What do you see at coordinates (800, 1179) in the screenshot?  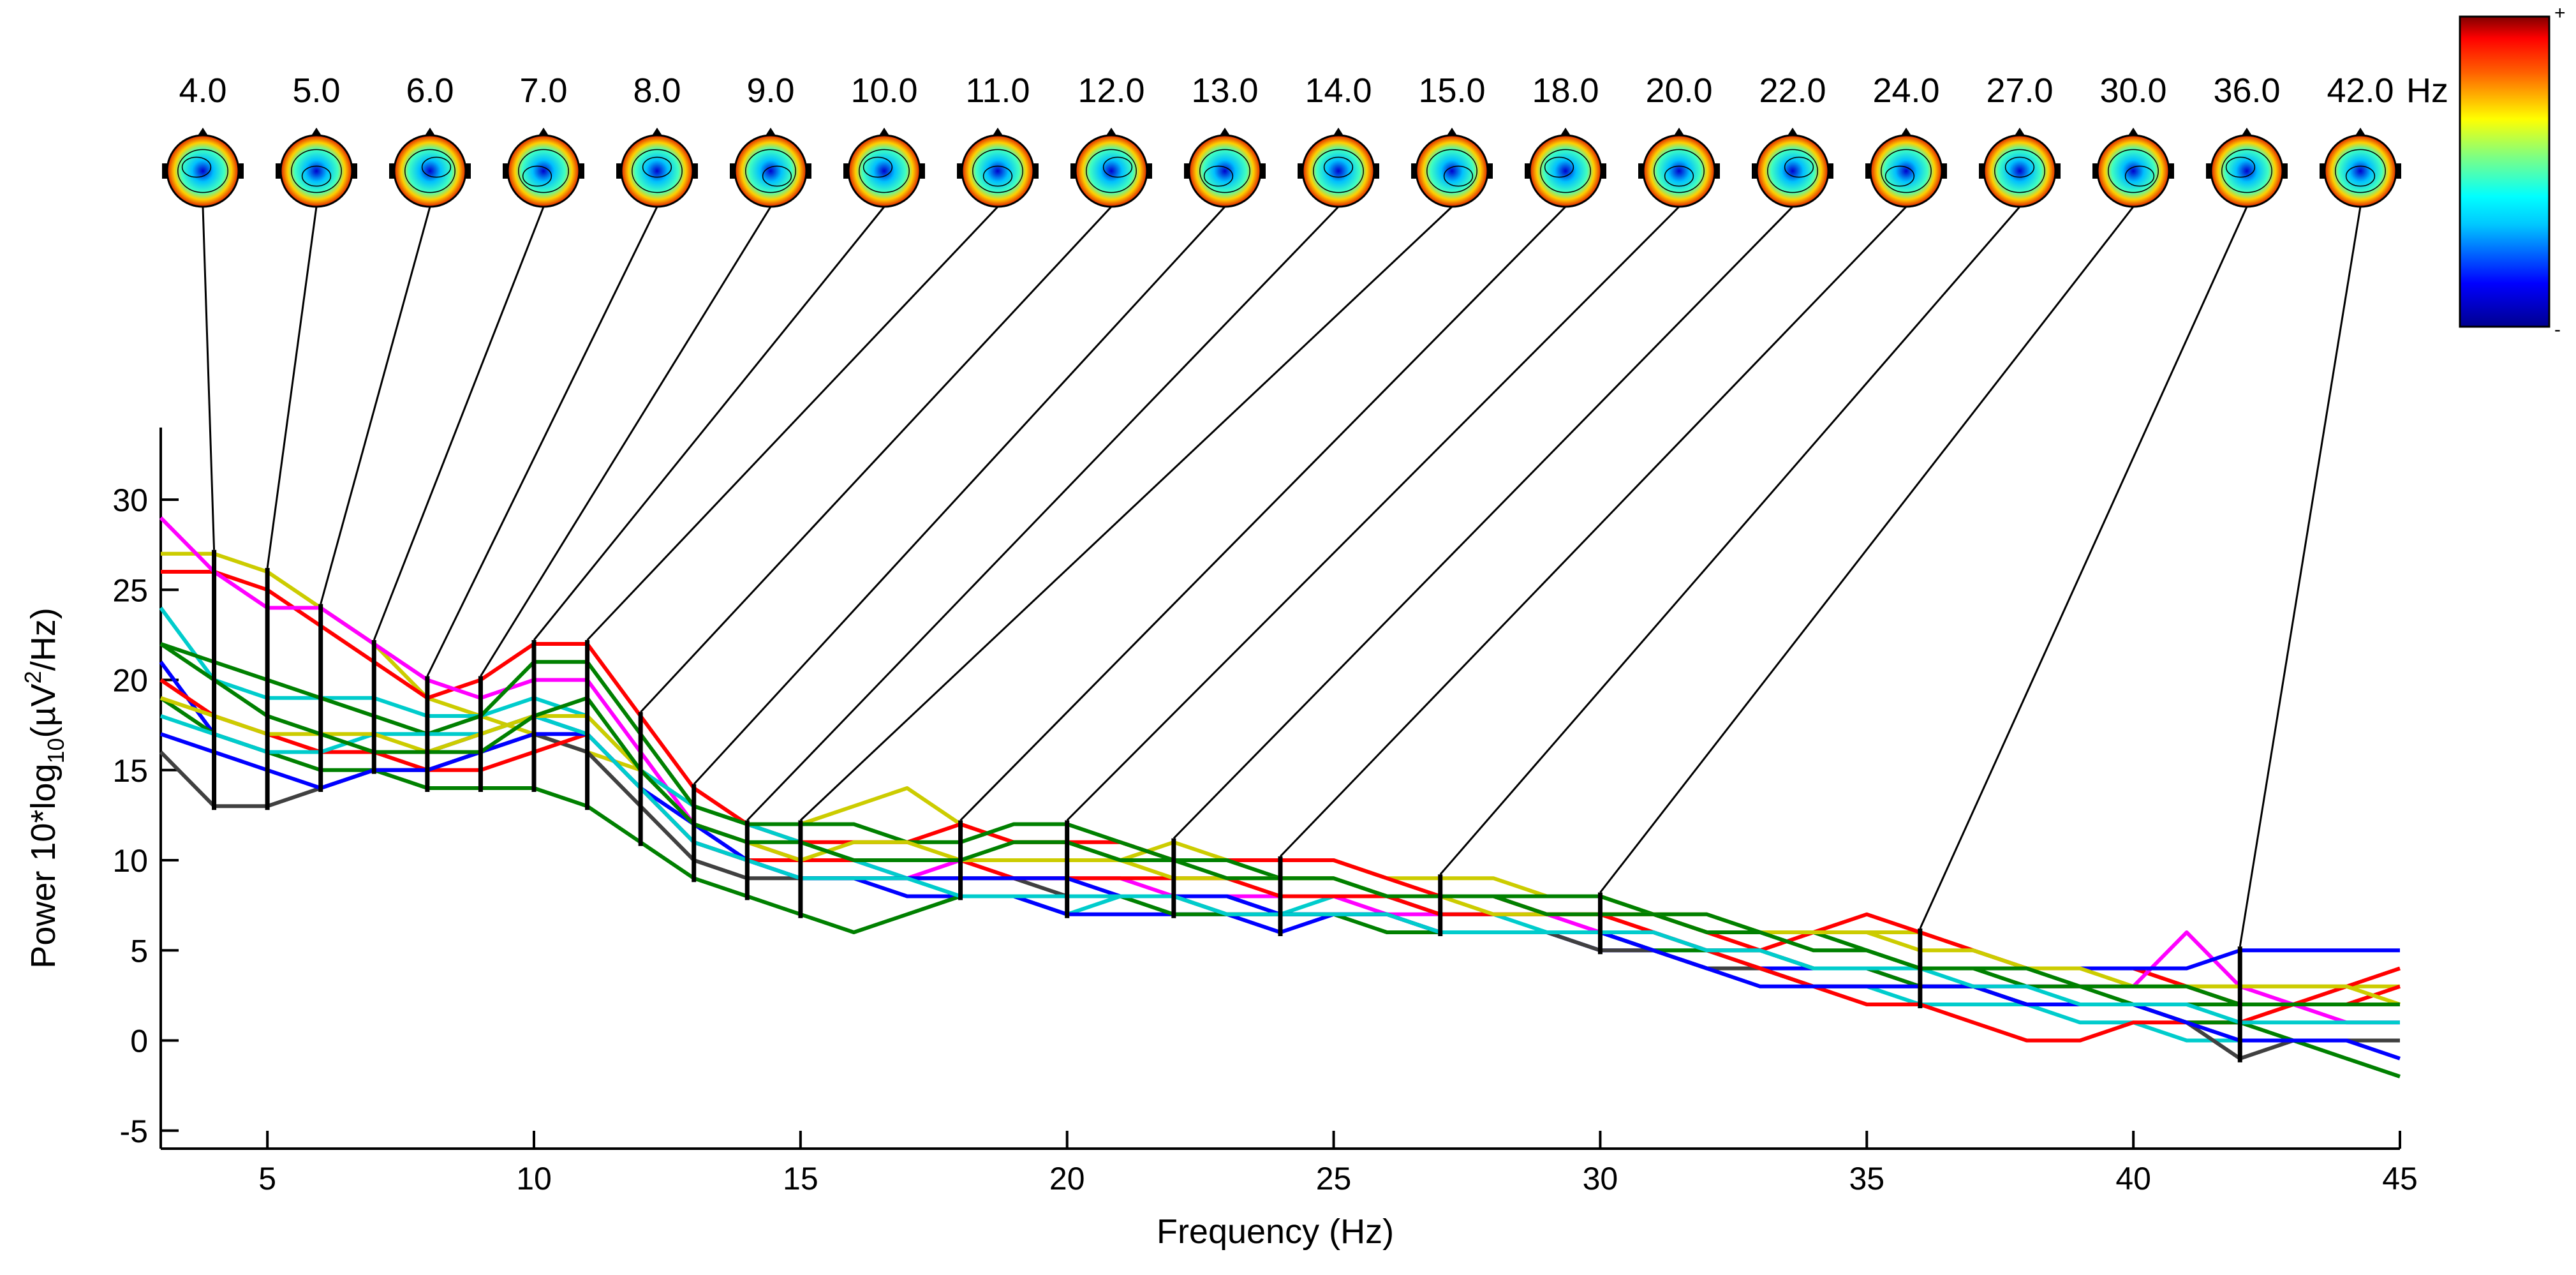 I see `x-tick-label: 15` at bounding box center [800, 1179].